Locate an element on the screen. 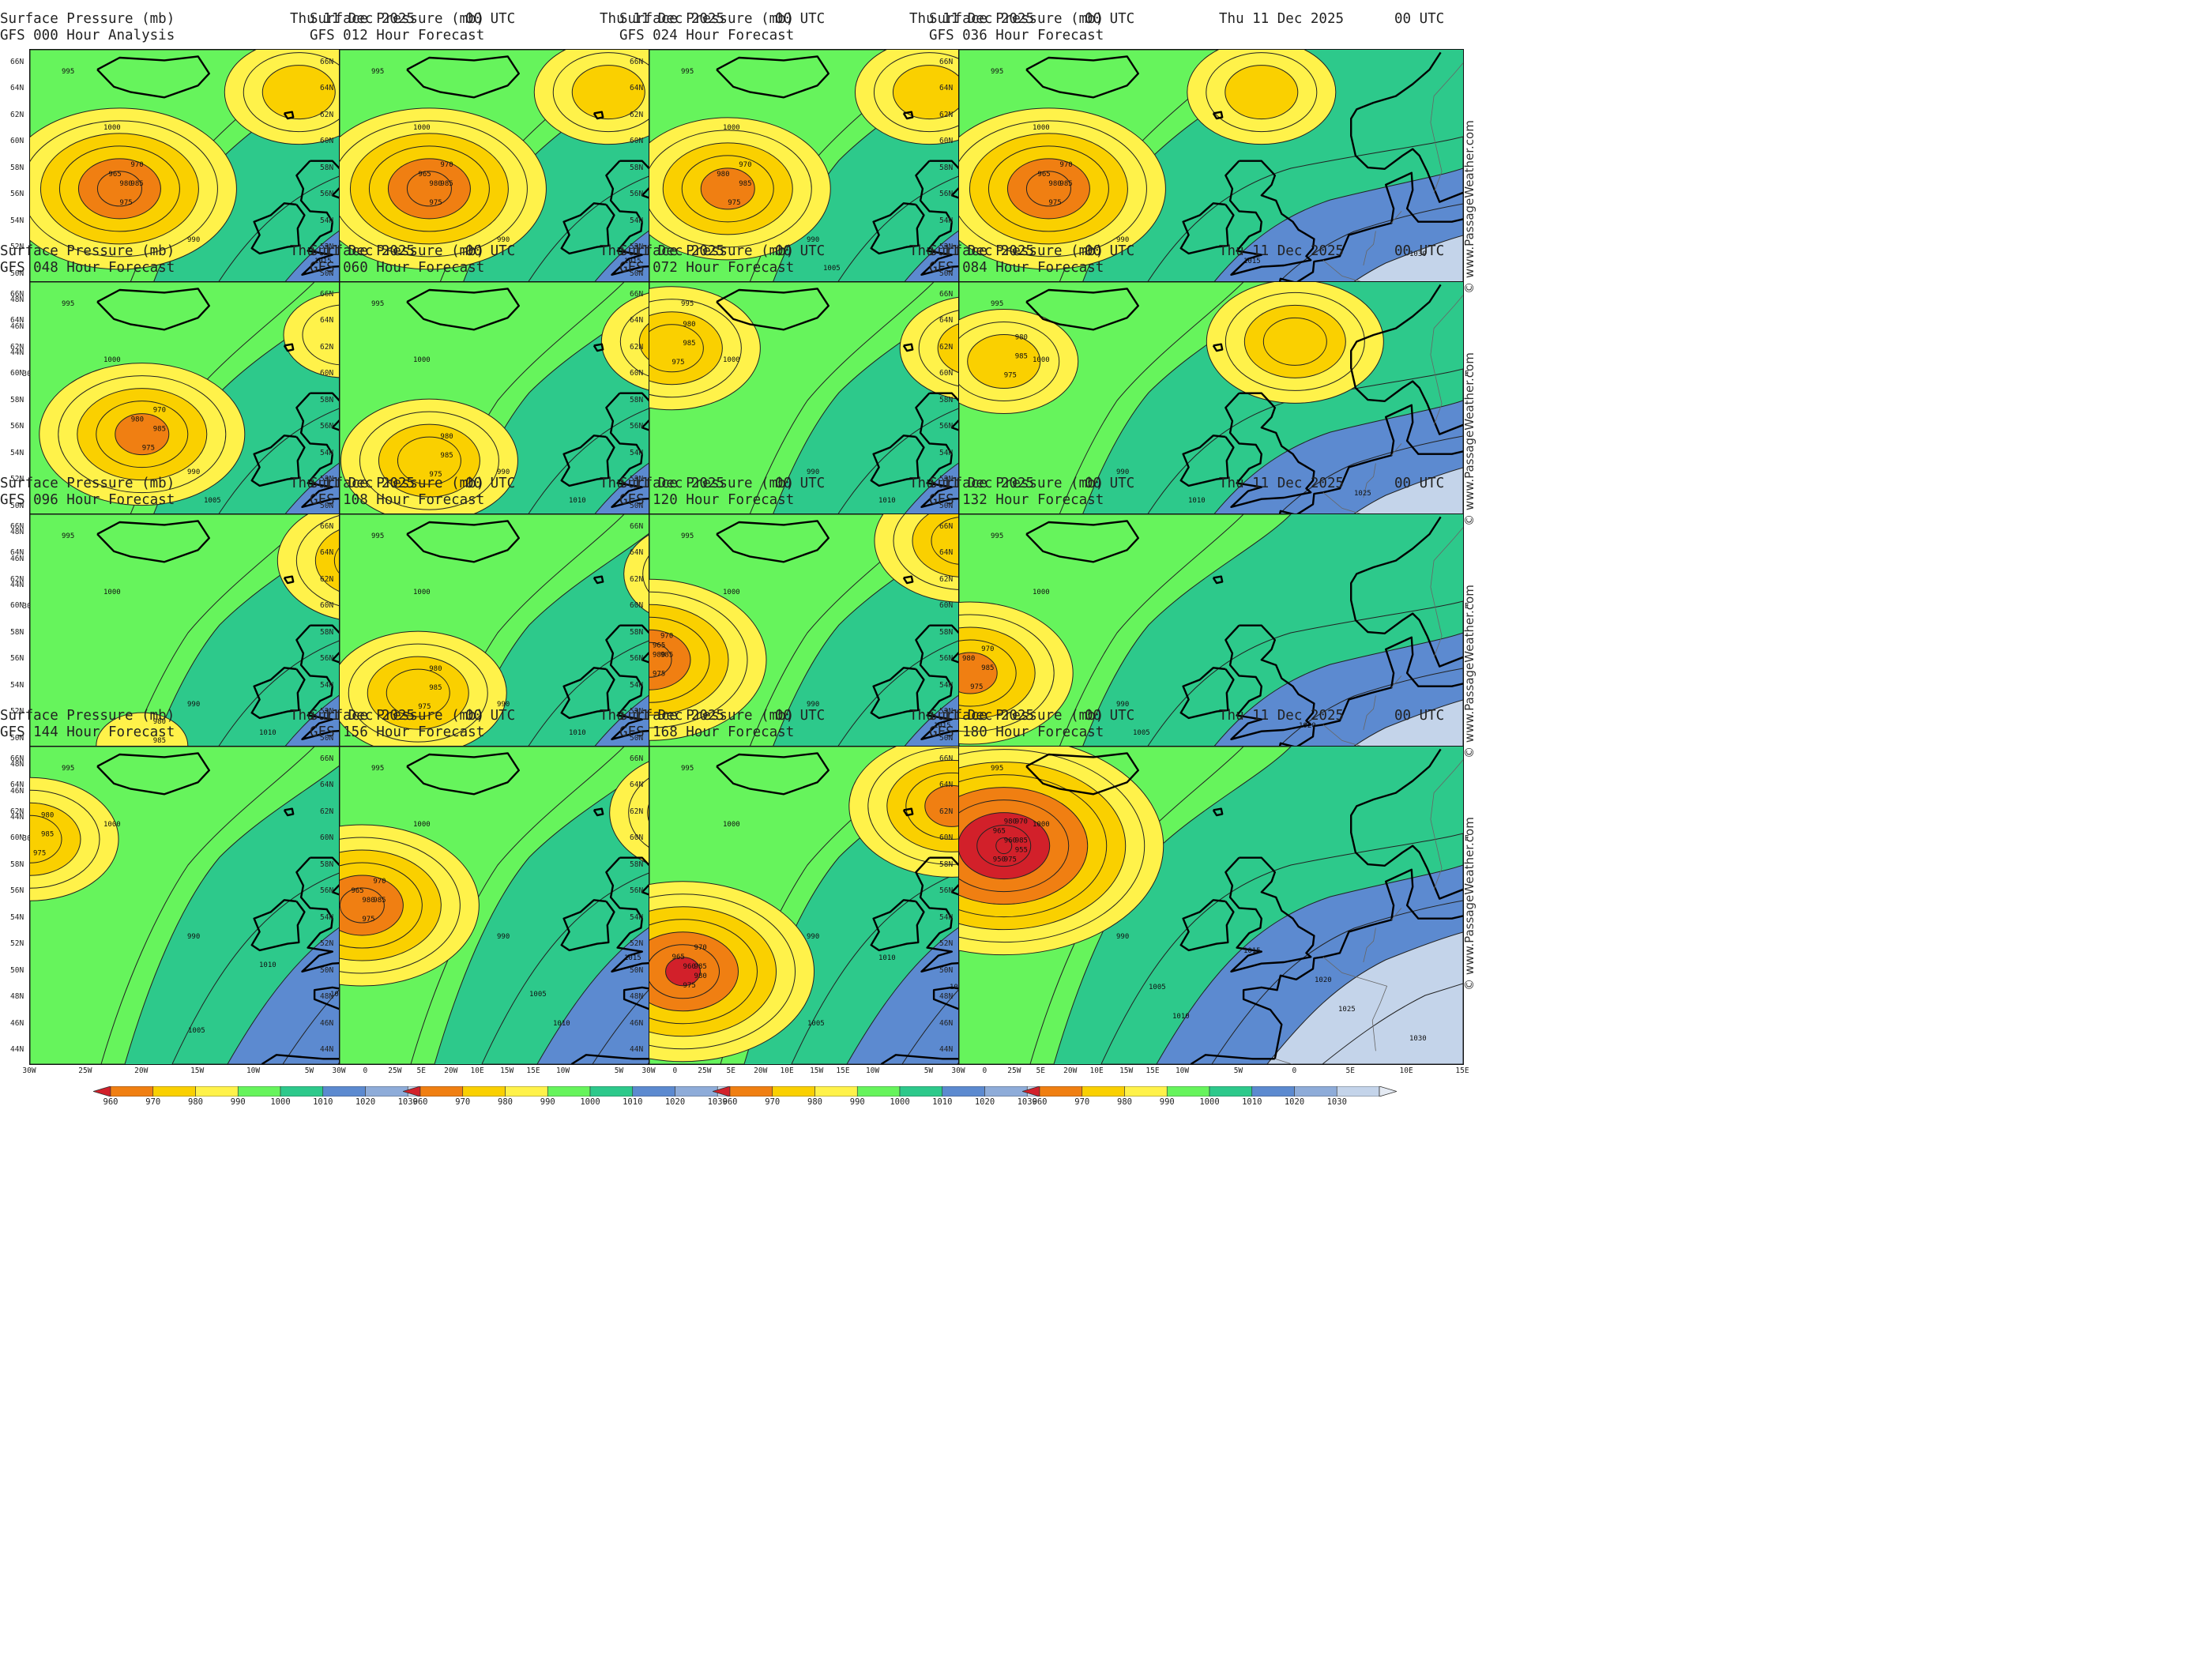 The height and width of the screenshot is (1659, 2212). longitude-label: 10W is located at coordinates (1182, 1071).